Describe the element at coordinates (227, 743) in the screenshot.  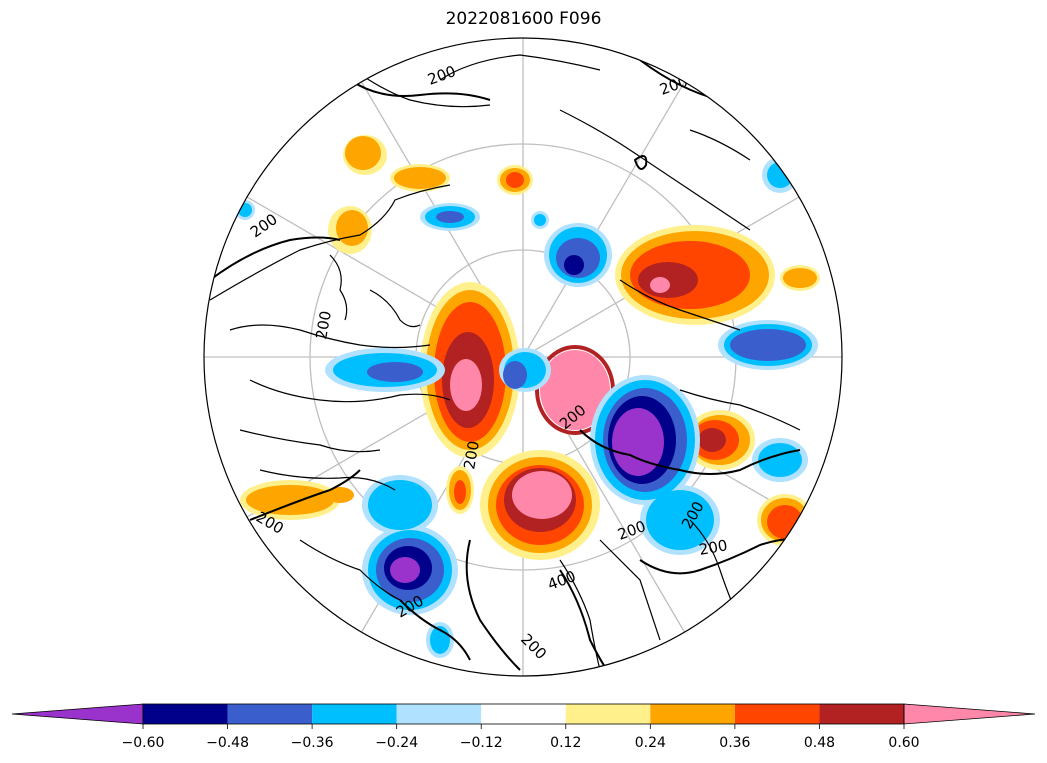
I see `colorbar-tick-label: −0.48` at that location.